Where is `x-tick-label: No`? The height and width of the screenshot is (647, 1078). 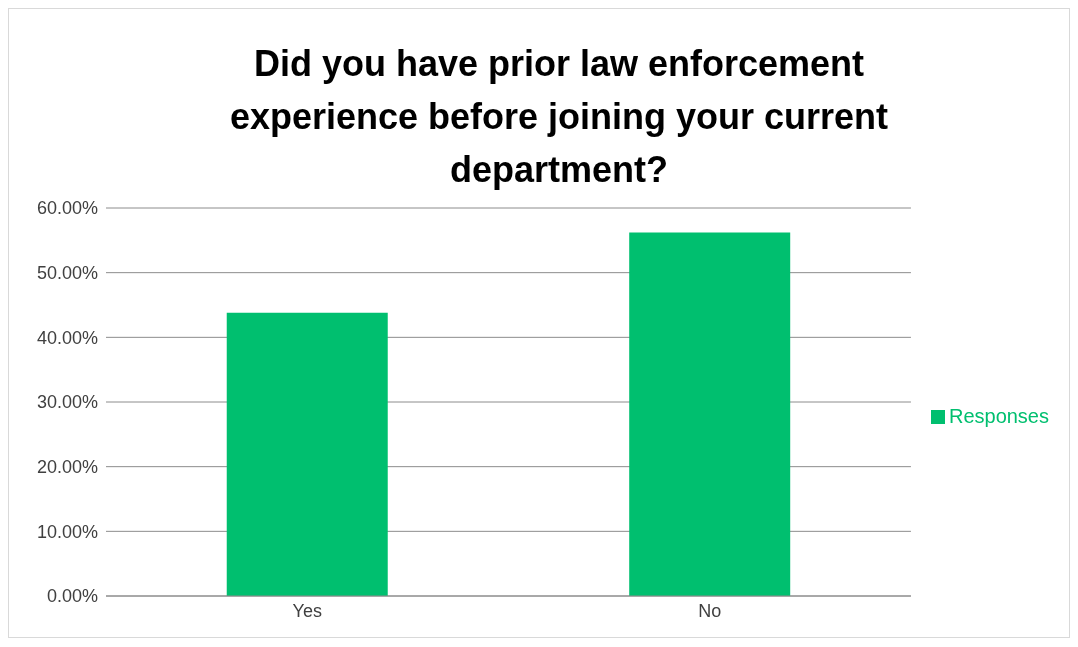 x-tick-label: No is located at coordinates (710, 610).